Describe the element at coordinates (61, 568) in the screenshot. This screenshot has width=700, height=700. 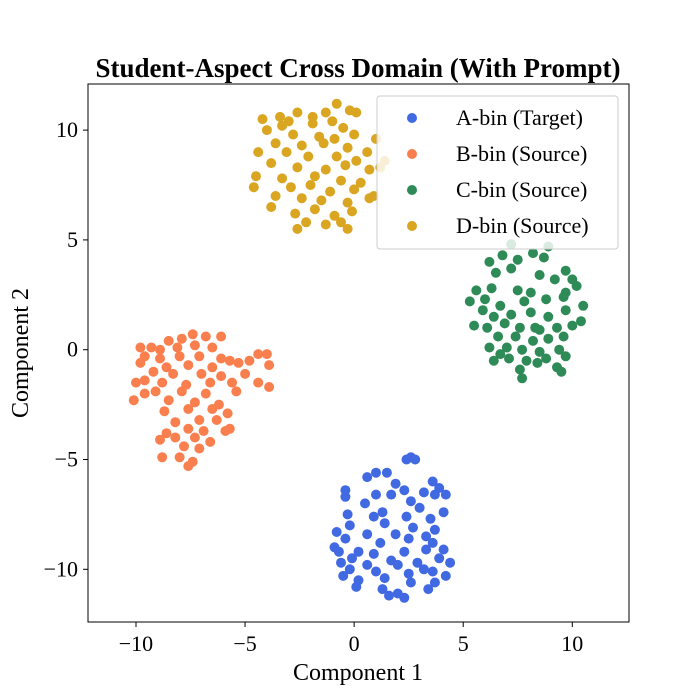
I see `y-tick-label: −10` at that location.